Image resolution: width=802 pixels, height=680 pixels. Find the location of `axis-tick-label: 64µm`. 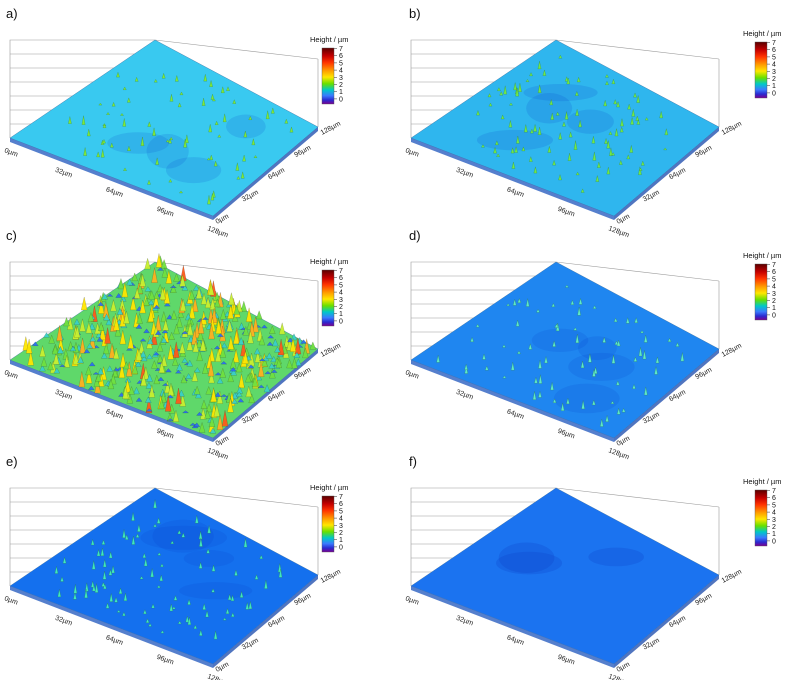

axis-tick-label: 64µm is located at coordinates (114, 192).